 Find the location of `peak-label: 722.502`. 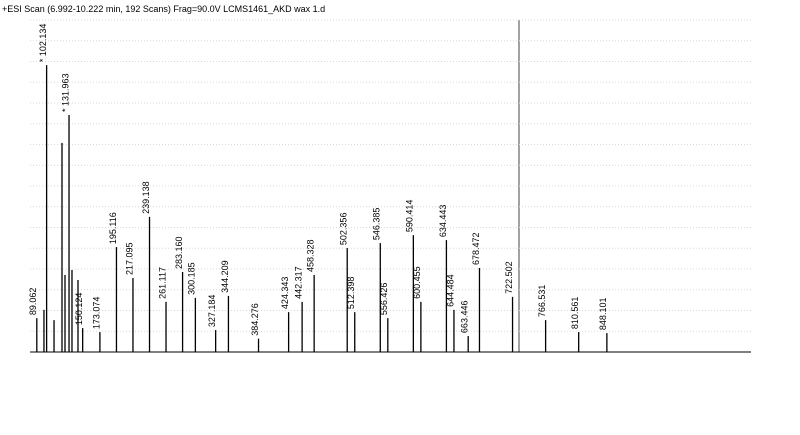

peak-label: 722.502 is located at coordinates (509, 277).